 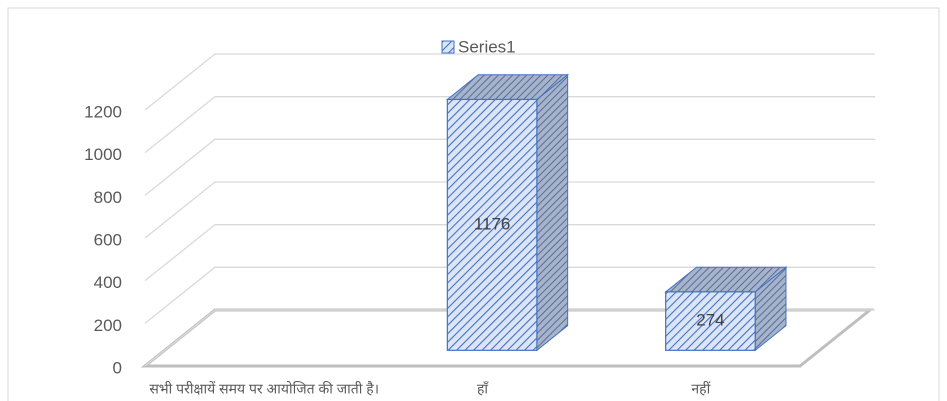 I want to click on y-tick-label: 200, so click(x=108, y=325).